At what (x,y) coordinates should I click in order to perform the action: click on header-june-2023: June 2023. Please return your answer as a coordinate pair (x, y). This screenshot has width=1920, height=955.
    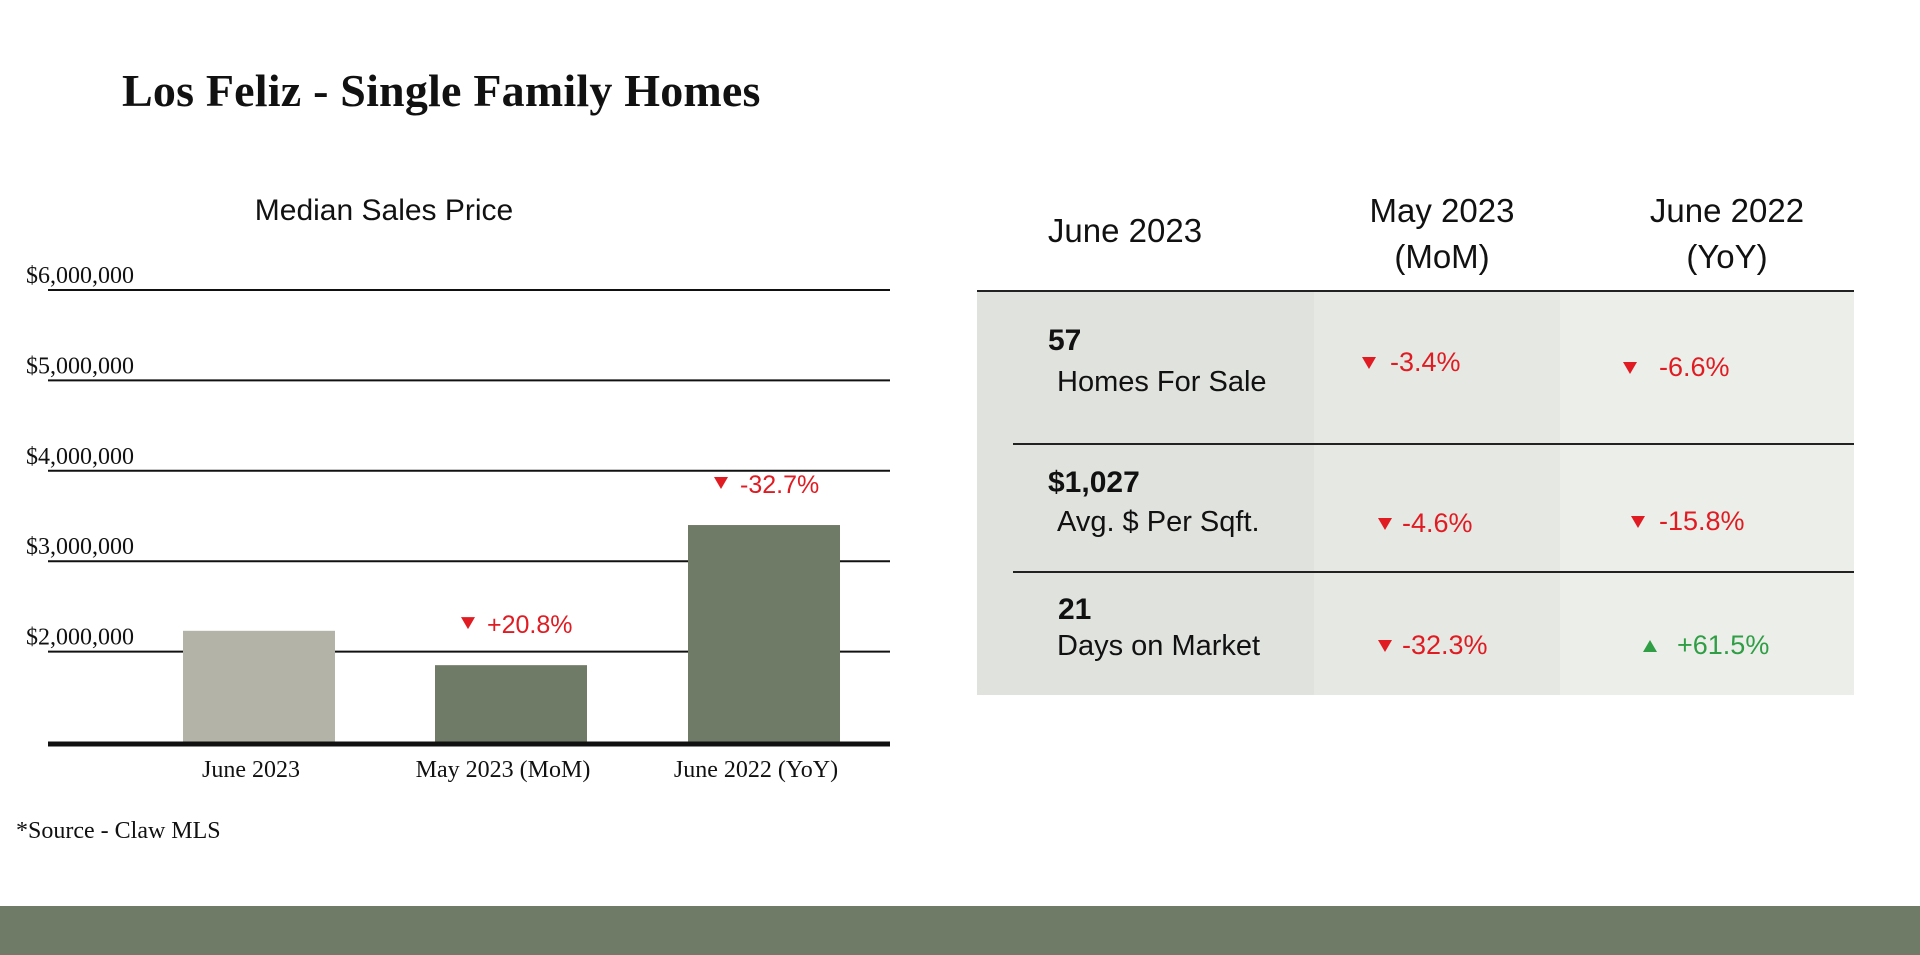
    Looking at the image, I should click on (1125, 230).